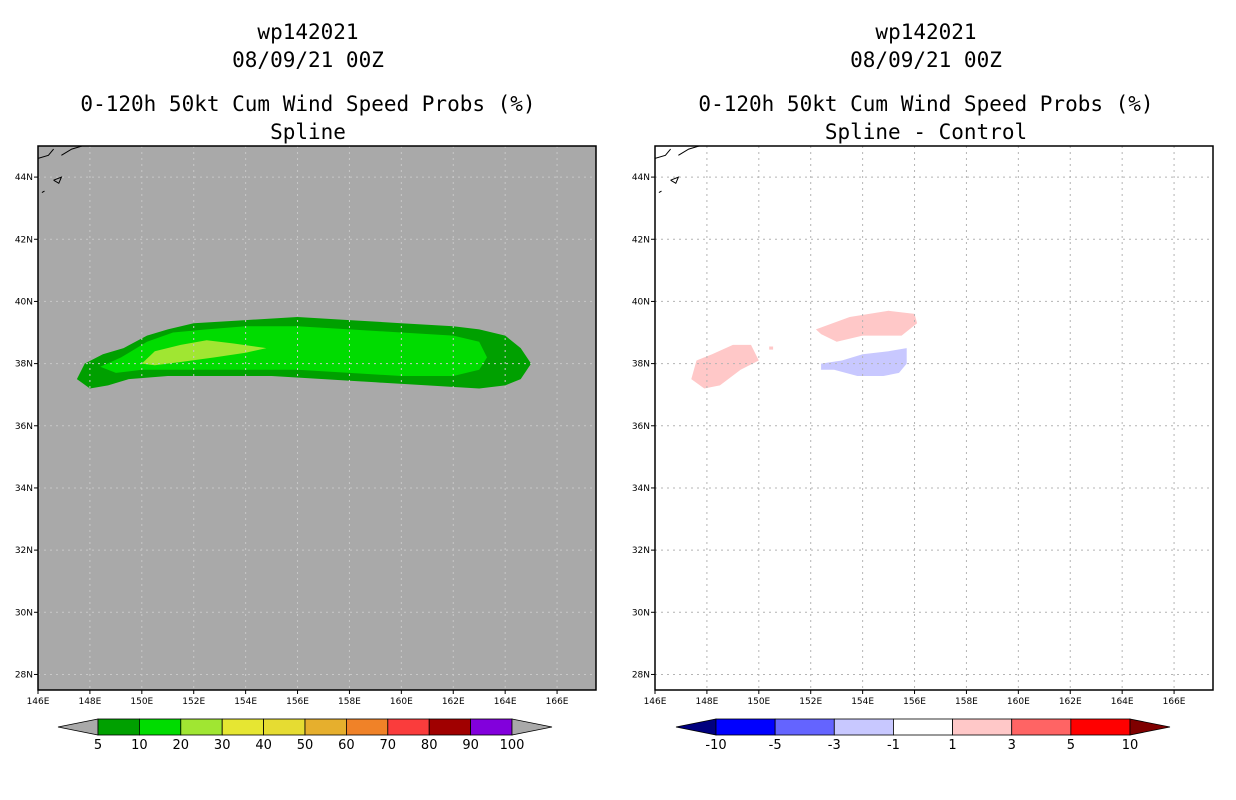  I want to click on right-colorbar-label-1: -5, so click(775, 745).